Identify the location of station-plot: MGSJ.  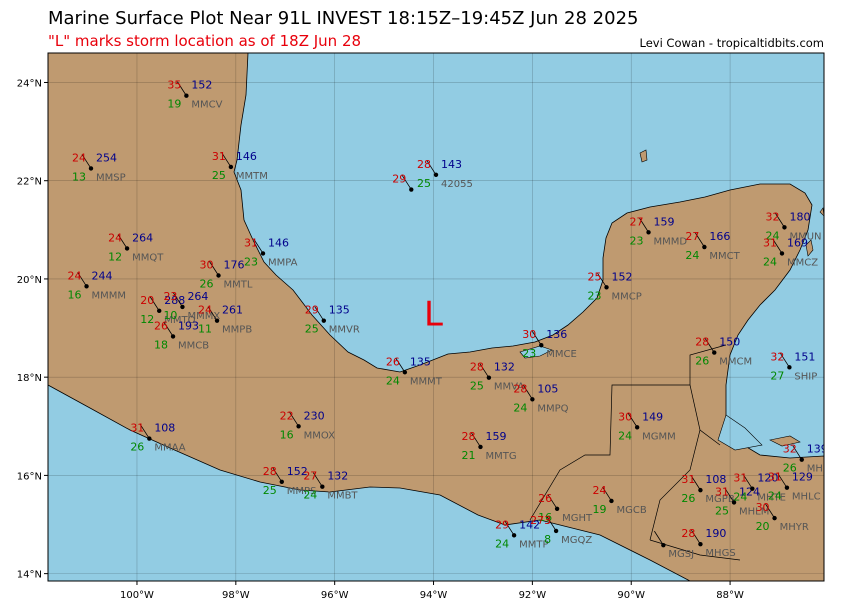
(674, 545).